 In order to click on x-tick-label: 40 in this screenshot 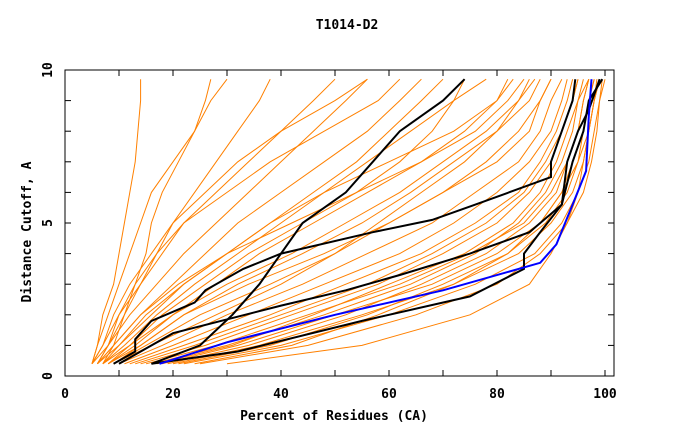, I will do `click(281, 394)`.